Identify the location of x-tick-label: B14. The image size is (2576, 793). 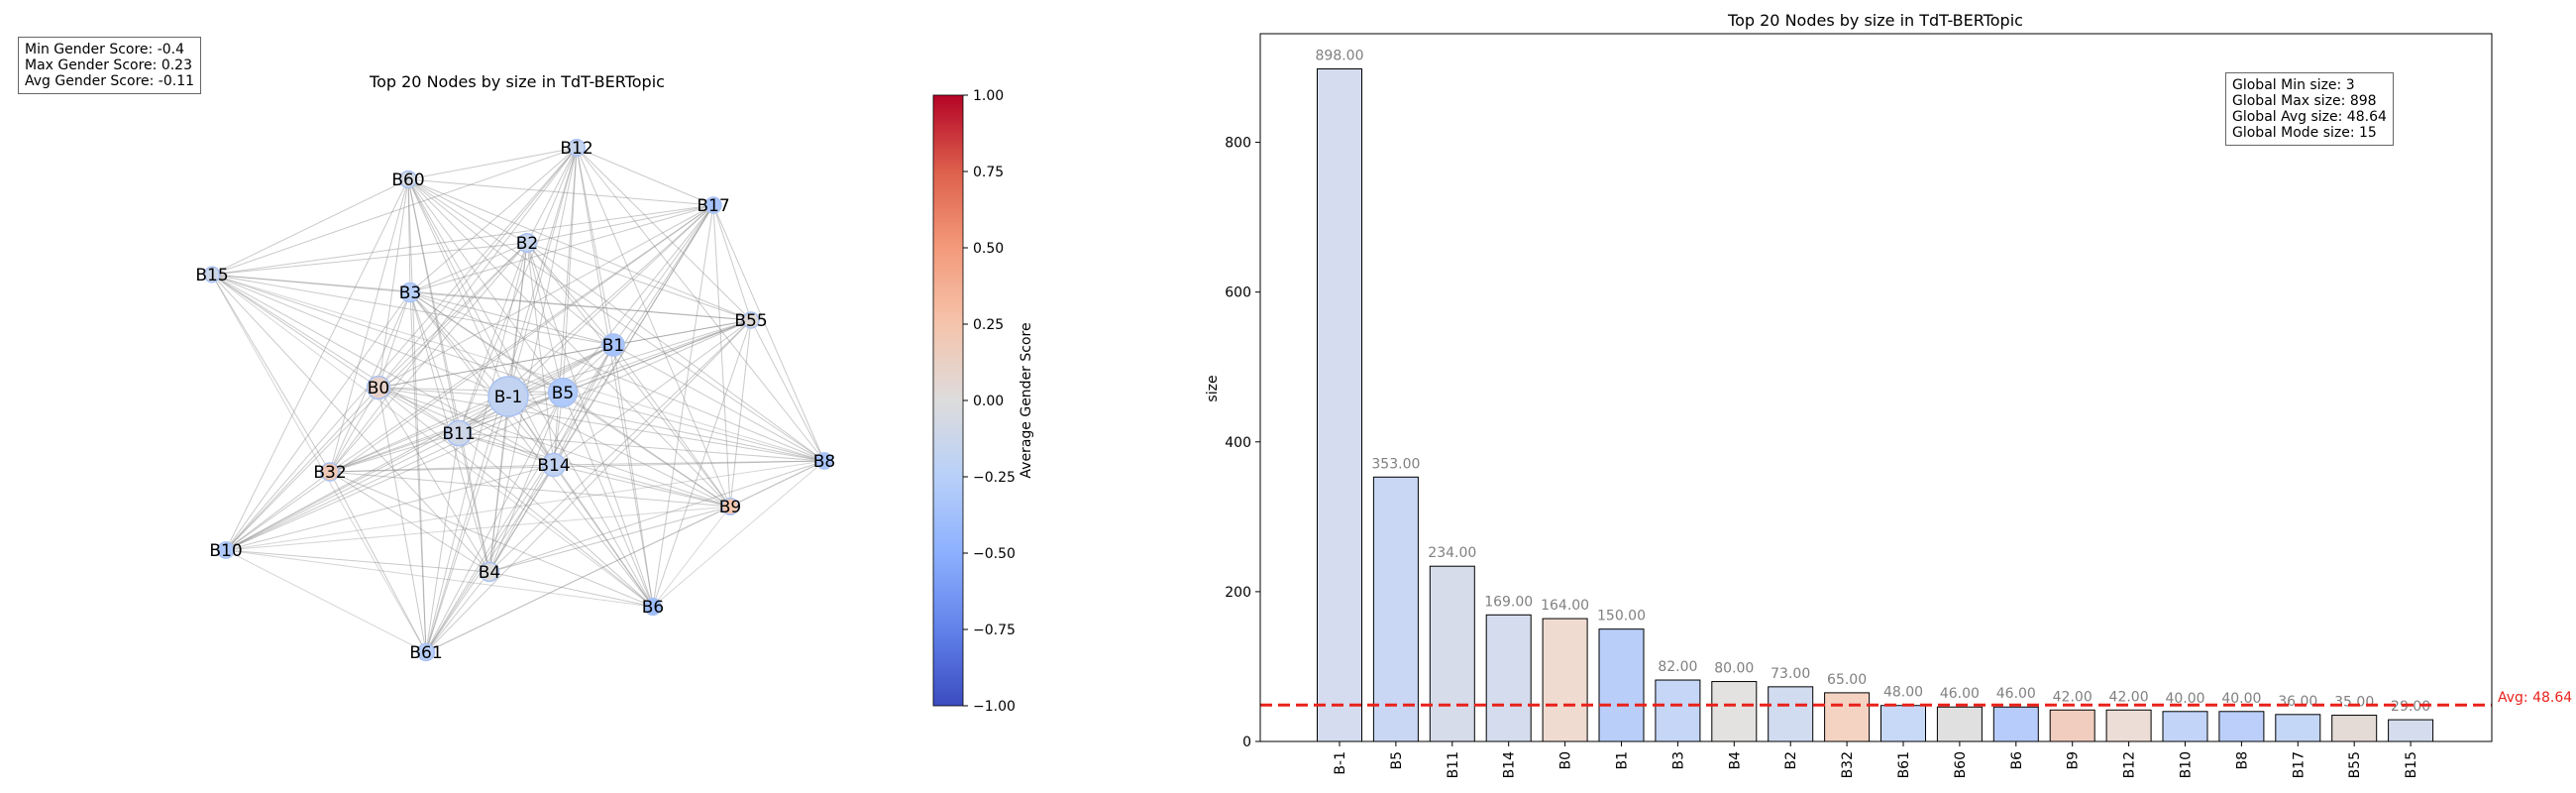
(1510, 765).